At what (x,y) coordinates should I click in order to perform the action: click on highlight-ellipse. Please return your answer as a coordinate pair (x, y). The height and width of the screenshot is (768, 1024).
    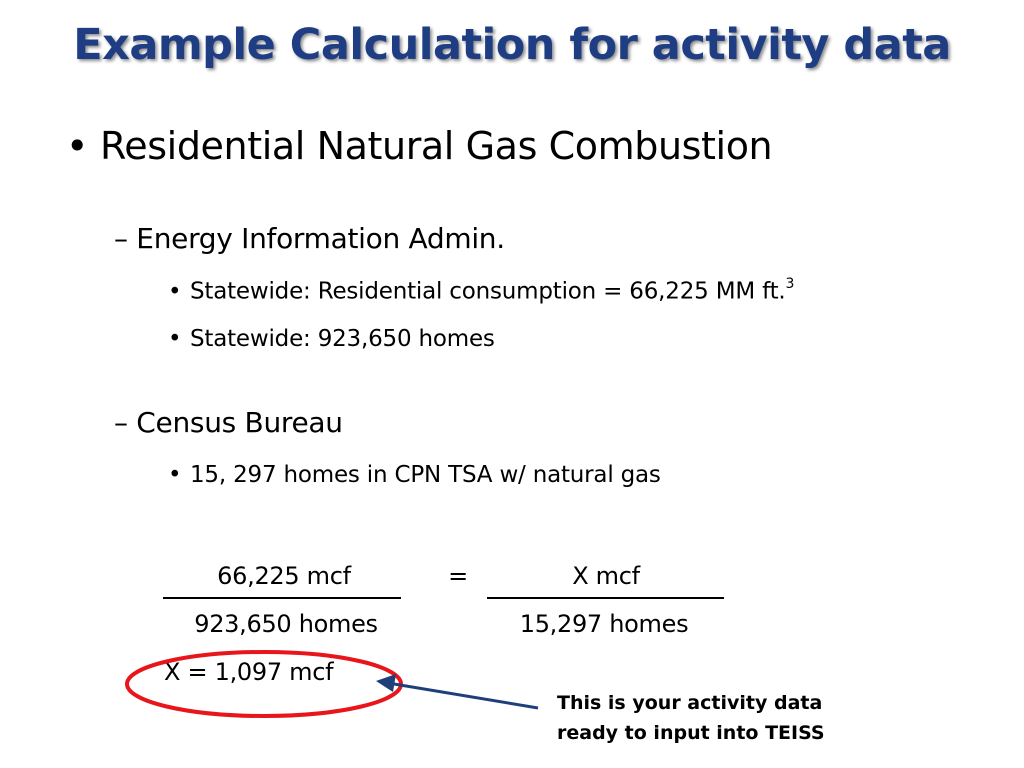
    Looking at the image, I should click on (264, 684).